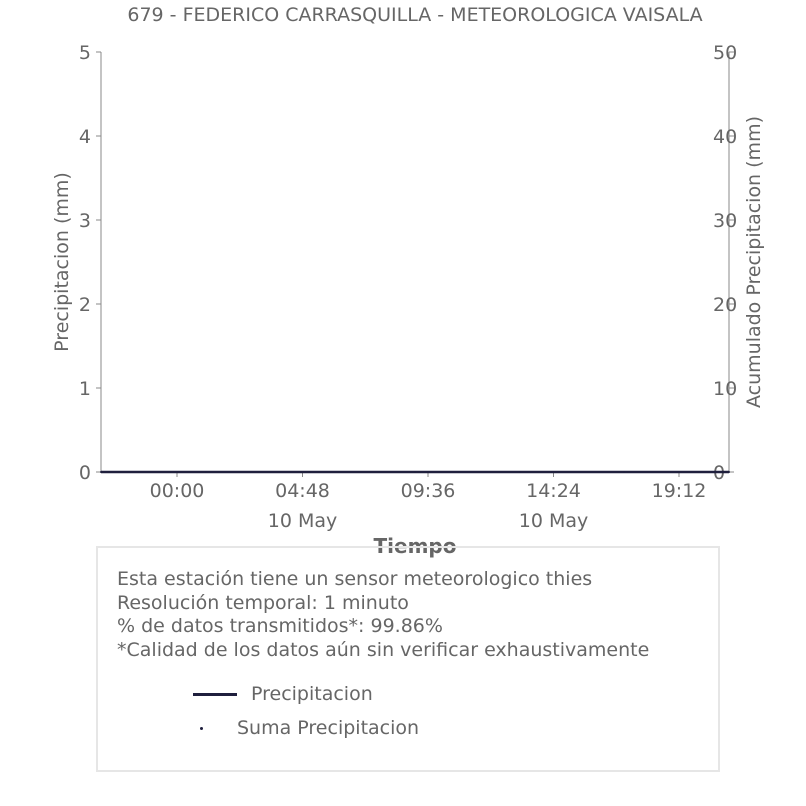  Describe the element at coordinates (85, 221) in the screenshot. I see `y-tick-label: 3` at that location.